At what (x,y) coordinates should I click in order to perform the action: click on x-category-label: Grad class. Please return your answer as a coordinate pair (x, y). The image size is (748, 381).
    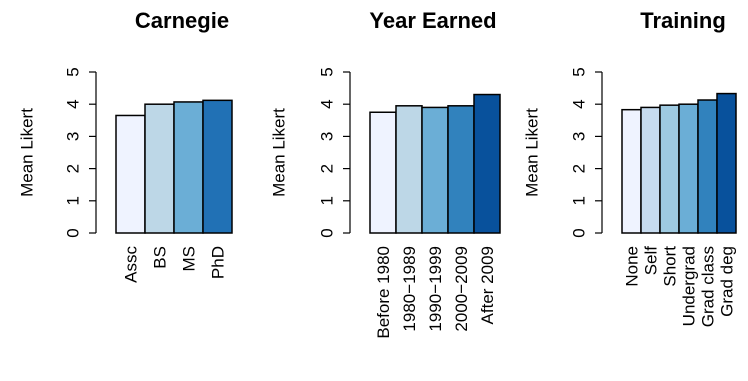
    Looking at the image, I should click on (708, 286).